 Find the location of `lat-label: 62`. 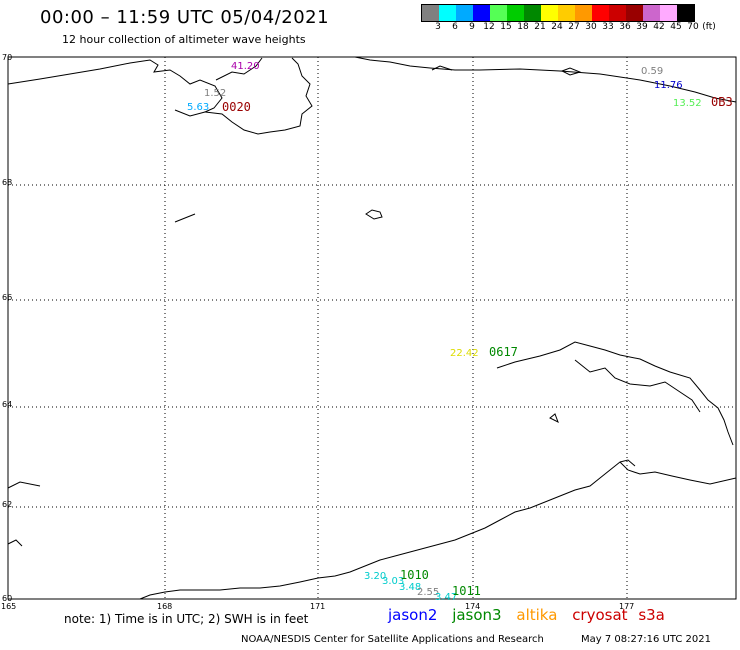

lat-label: 62 is located at coordinates (7, 504).